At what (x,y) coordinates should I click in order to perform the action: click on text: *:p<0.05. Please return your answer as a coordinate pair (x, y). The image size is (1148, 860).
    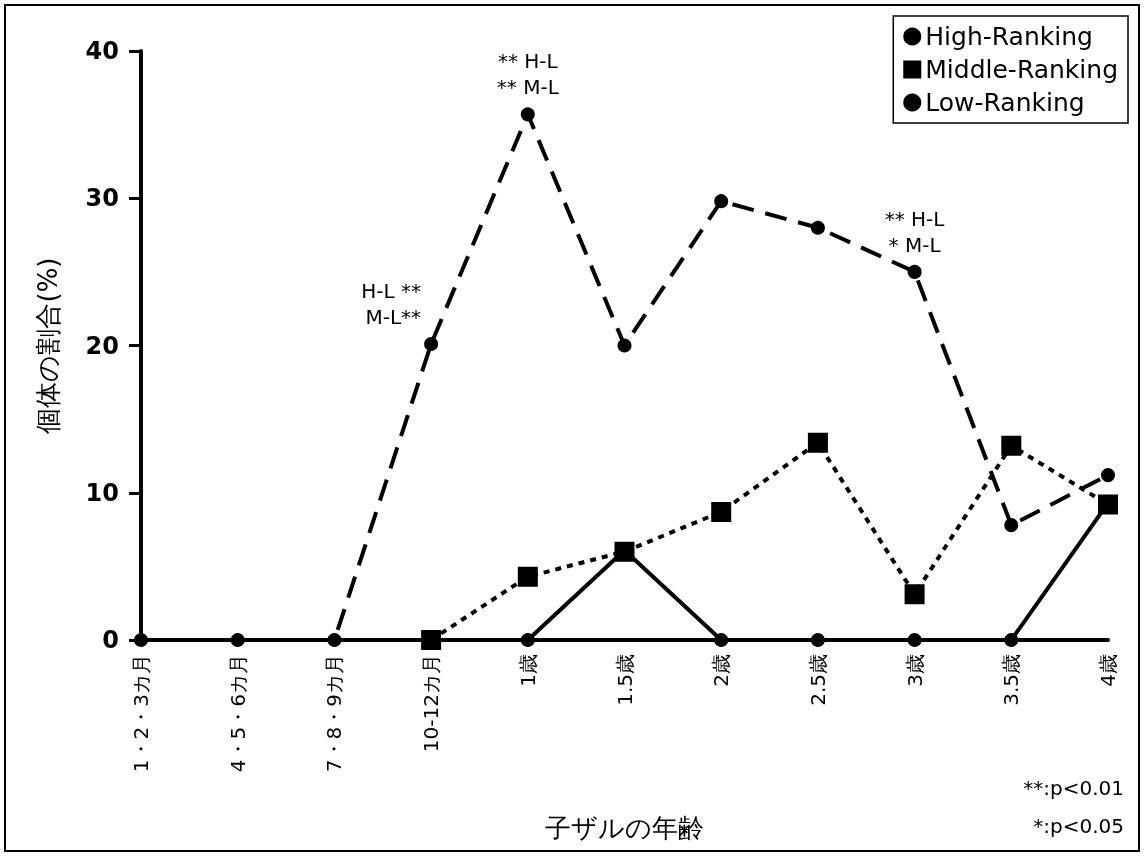
    Looking at the image, I should click on (1079, 826).